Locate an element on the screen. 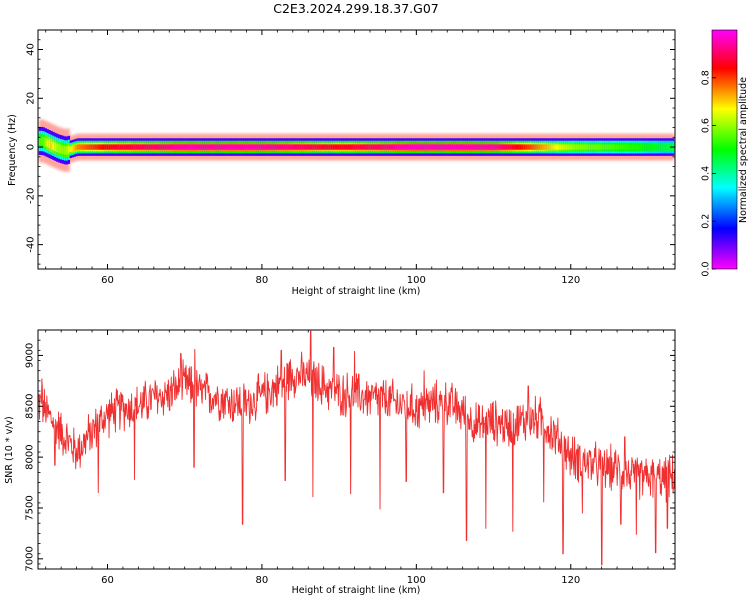  snr-y-axis-label: SNR (10 * v/v) is located at coordinates (9, 450).